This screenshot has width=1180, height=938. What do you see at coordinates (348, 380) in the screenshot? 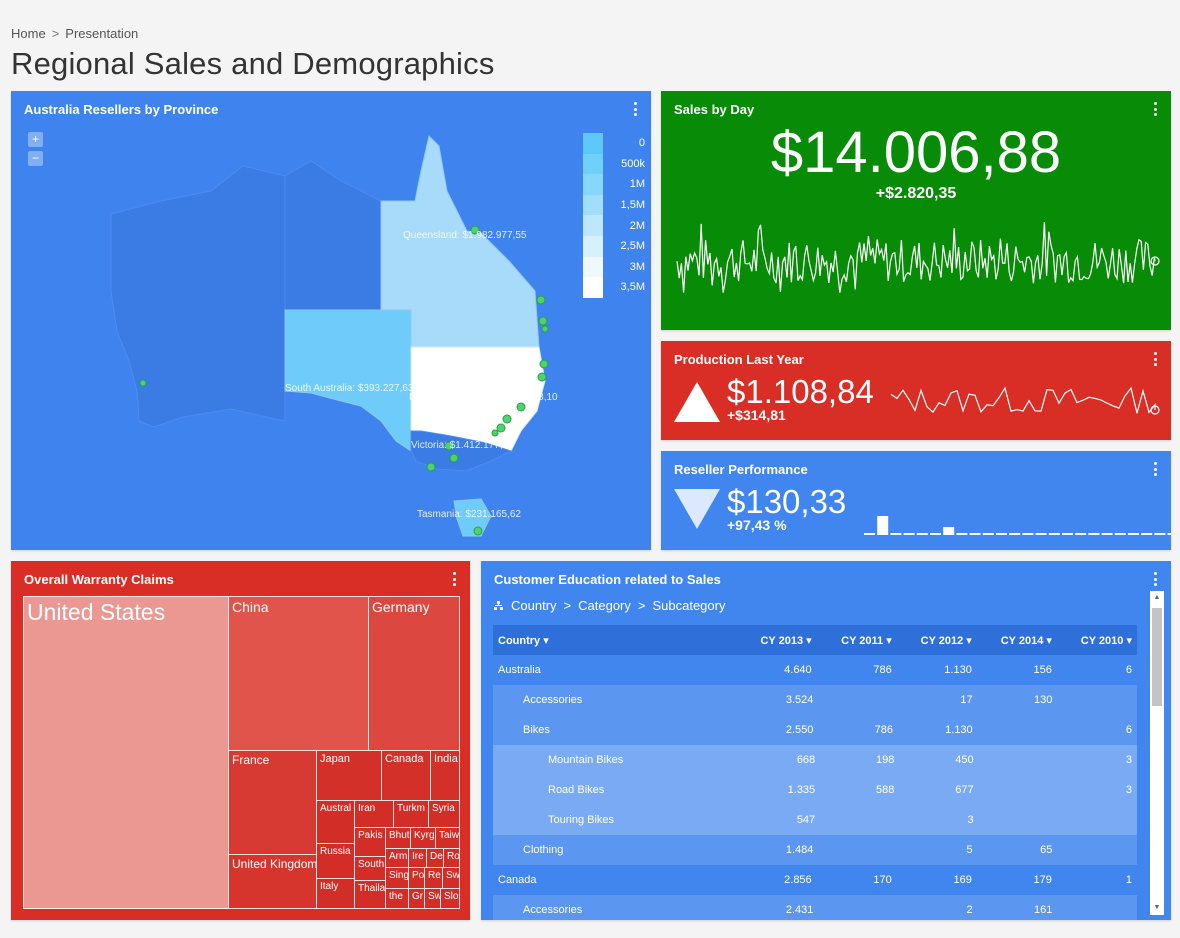
I see `region-south-australia` at bounding box center [348, 380].